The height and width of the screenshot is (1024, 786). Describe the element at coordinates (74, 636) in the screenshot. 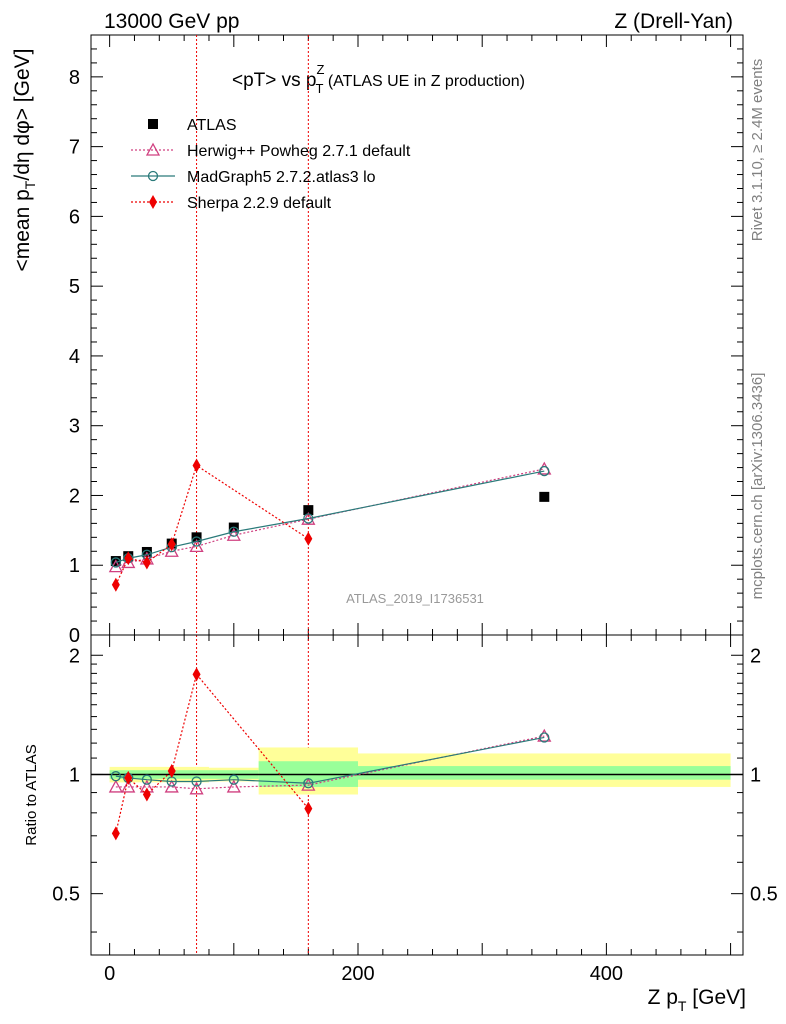

I see `y-tick-label: 0` at that location.